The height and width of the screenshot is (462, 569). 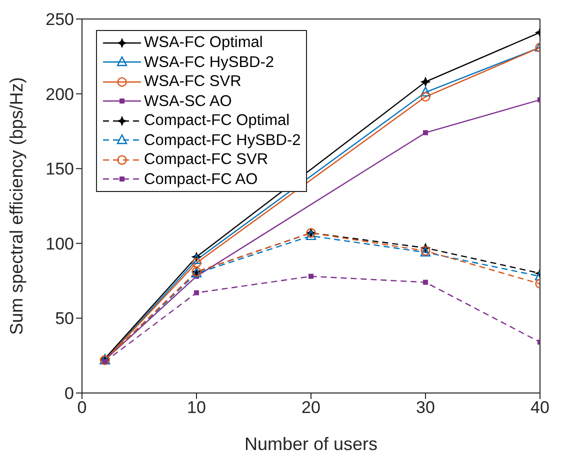 I want to click on legend-label: Compact-FC HySBD-2, so click(x=222, y=140).